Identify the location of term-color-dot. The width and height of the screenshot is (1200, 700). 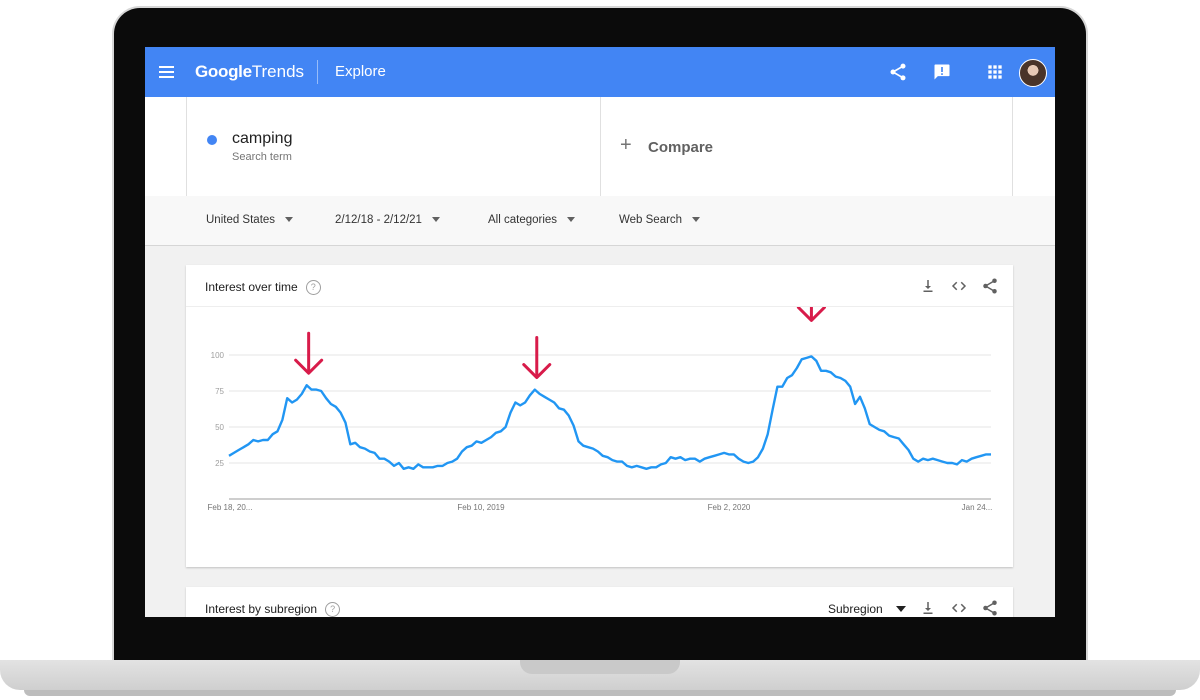
(212, 140).